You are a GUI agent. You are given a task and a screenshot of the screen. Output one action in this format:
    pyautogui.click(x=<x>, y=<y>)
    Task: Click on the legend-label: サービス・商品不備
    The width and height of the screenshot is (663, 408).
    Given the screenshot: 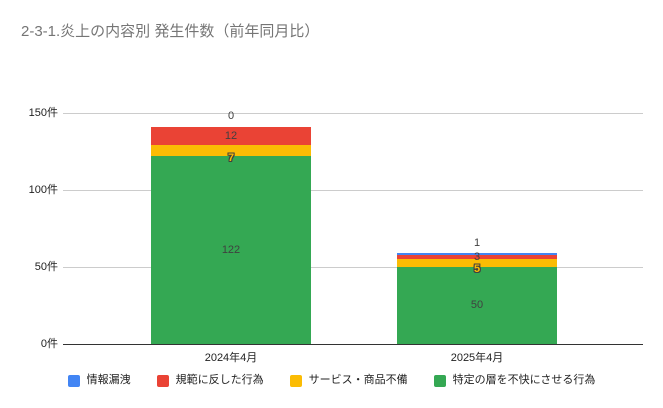 What is the action you would take?
    pyautogui.click(x=358, y=380)
    